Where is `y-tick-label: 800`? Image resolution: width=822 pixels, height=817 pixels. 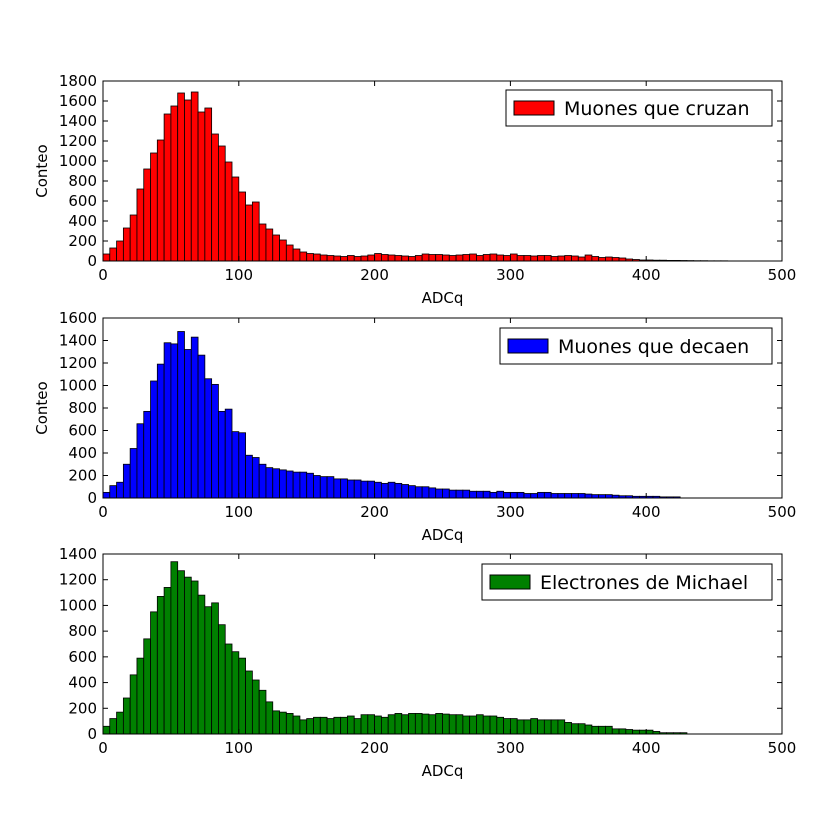 y-tick-label: 800 is located at coordinates (82, 181).